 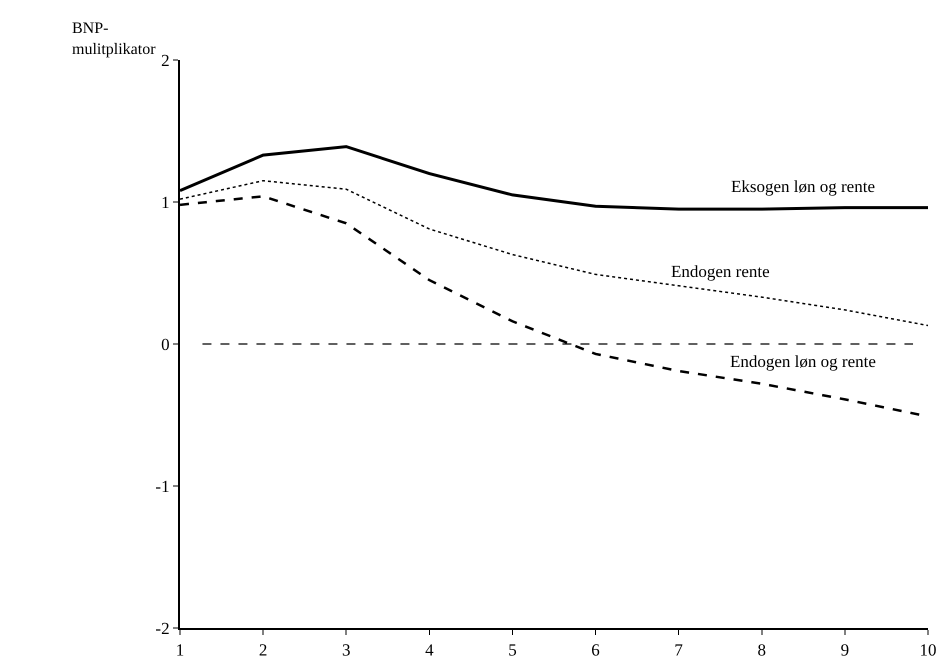 What do you see at coordinates (928, 650) in the screenshot?
I see `x-tick-label: 10` at bounding box center [928, 650].